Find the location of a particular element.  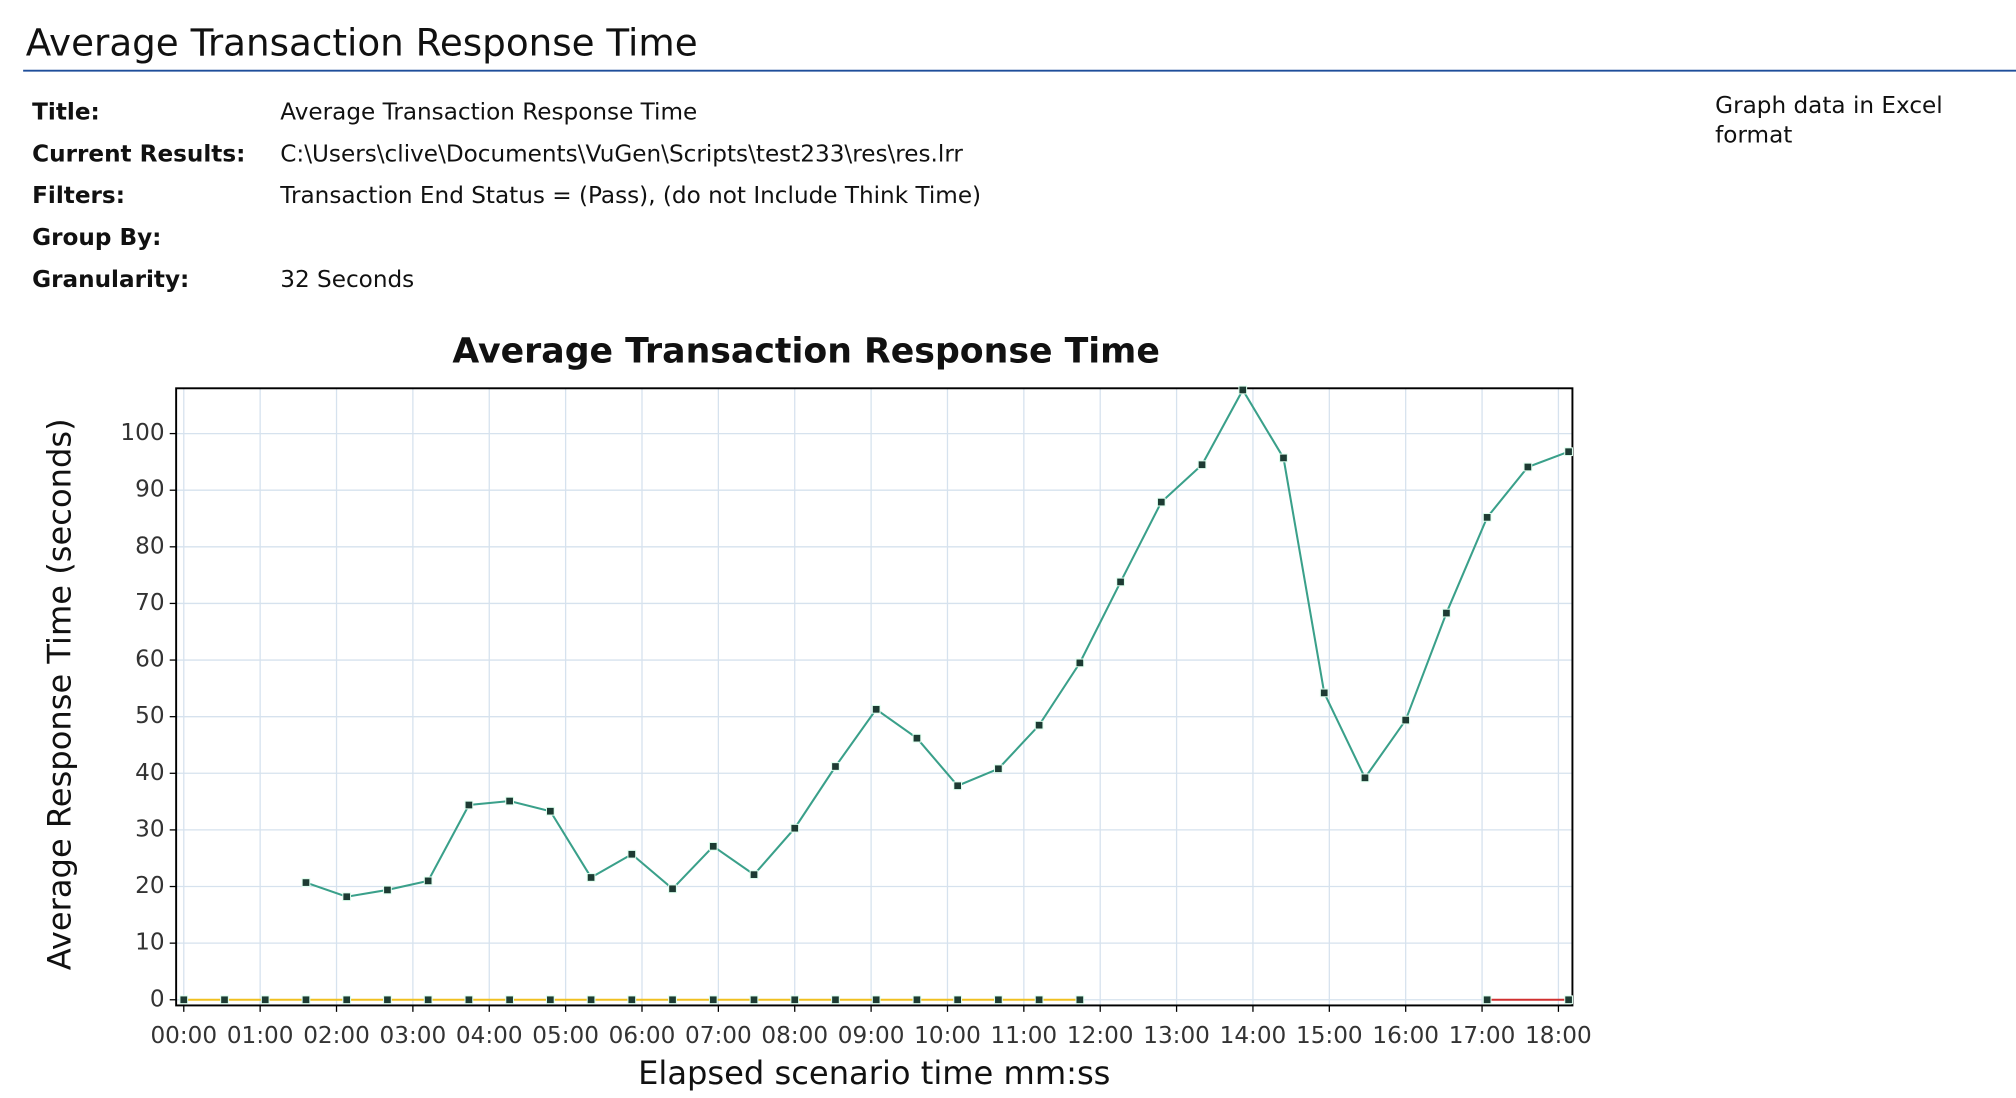

y-tick-label: 100 is located at coordinates (142, 433).